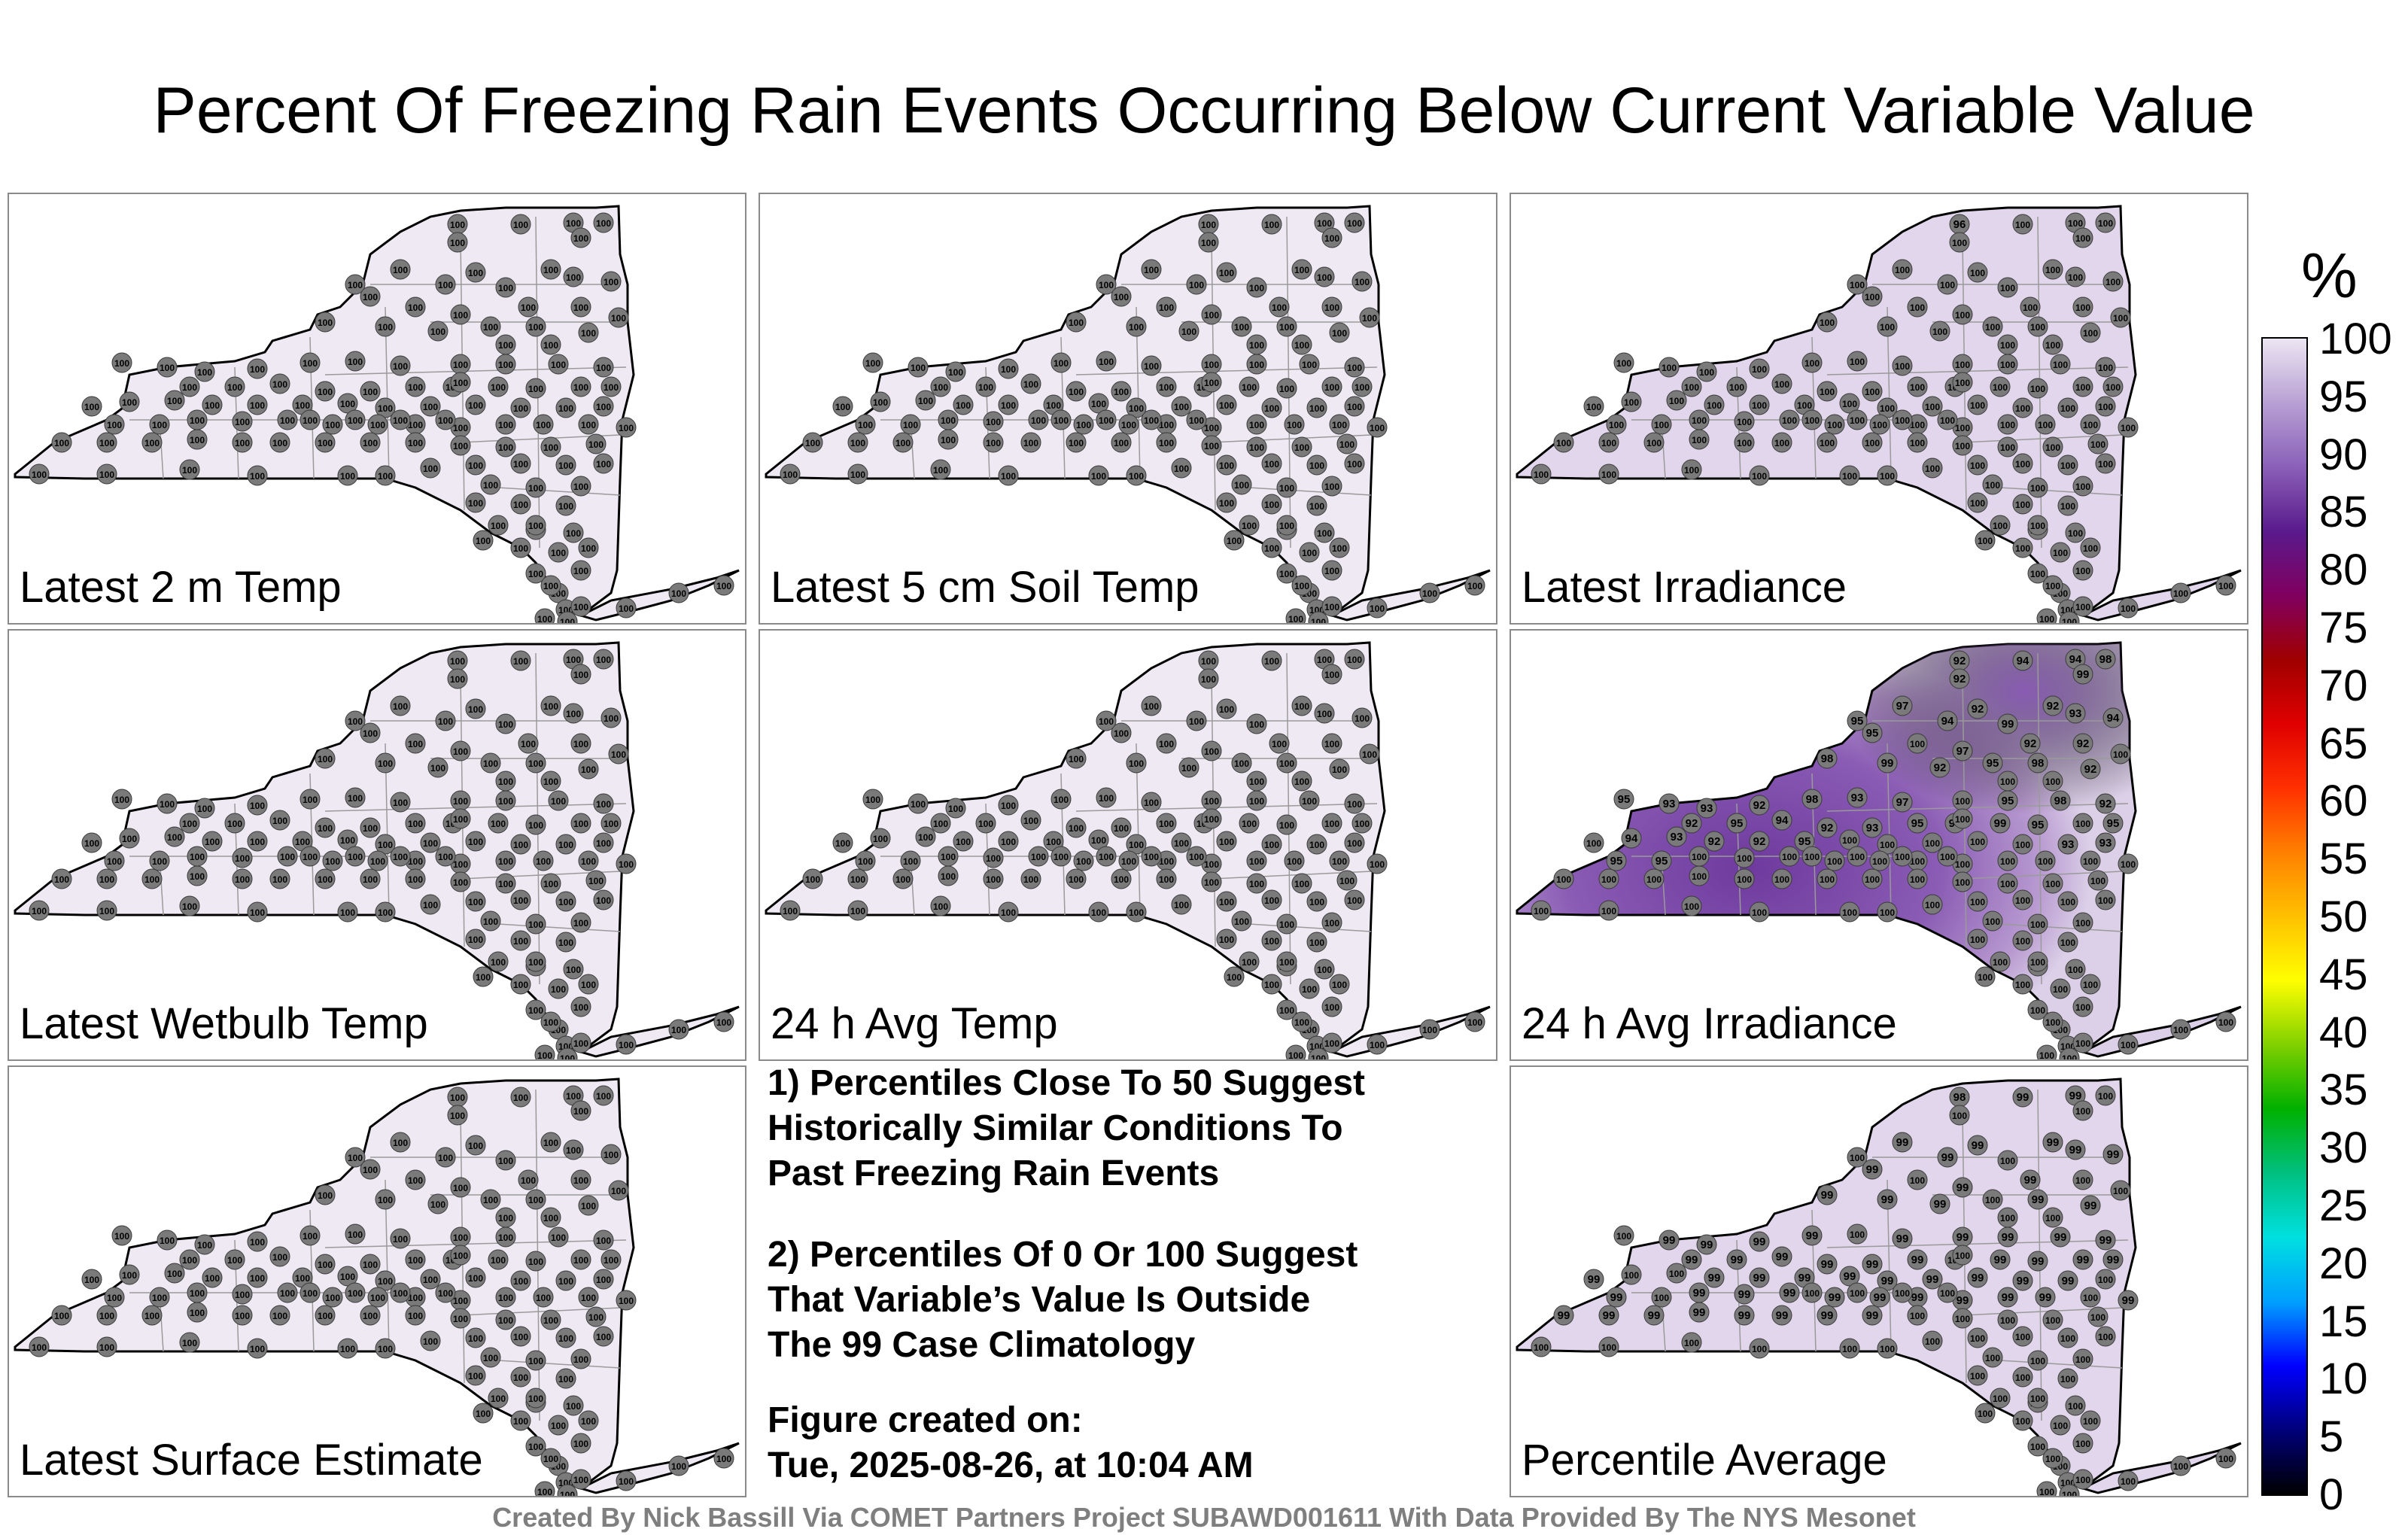  What do you see at coordinates (324, 411) in the screenshot?
I see `state-outline` at bounding box center [324, 411].